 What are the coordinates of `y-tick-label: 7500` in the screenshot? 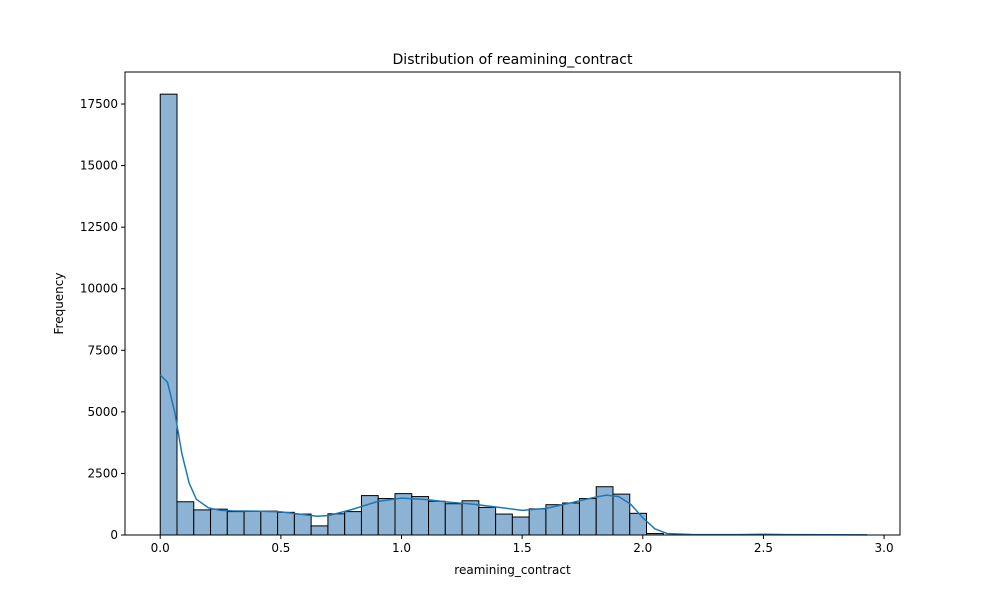 It's located at (102, 350).